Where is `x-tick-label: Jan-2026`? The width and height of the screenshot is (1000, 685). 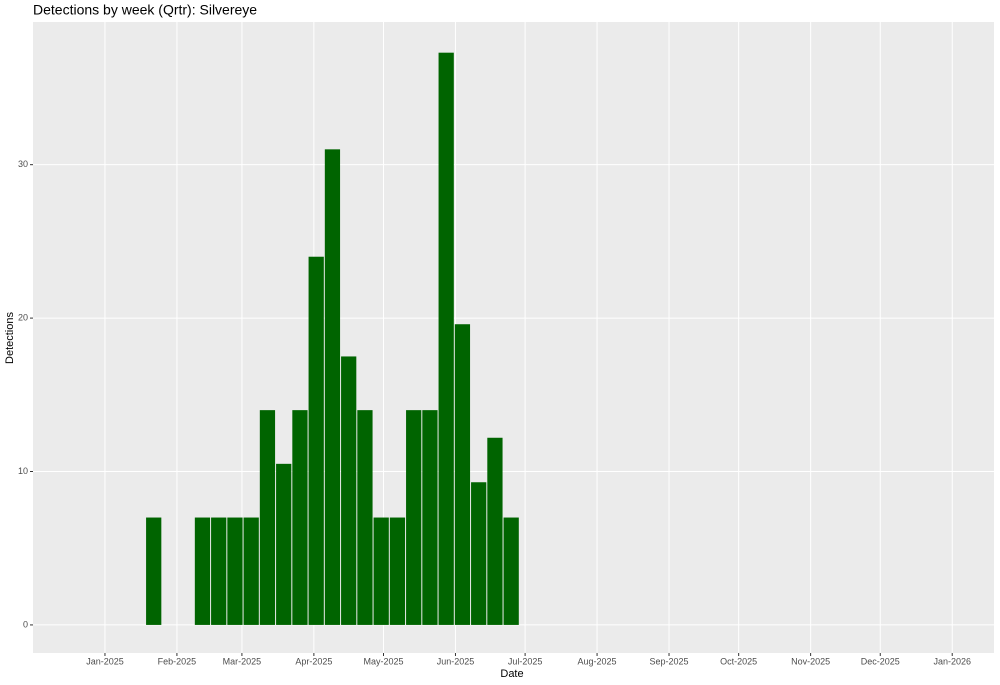
x-tick-label: Jan-2026 is located at coordinates (952, 661).